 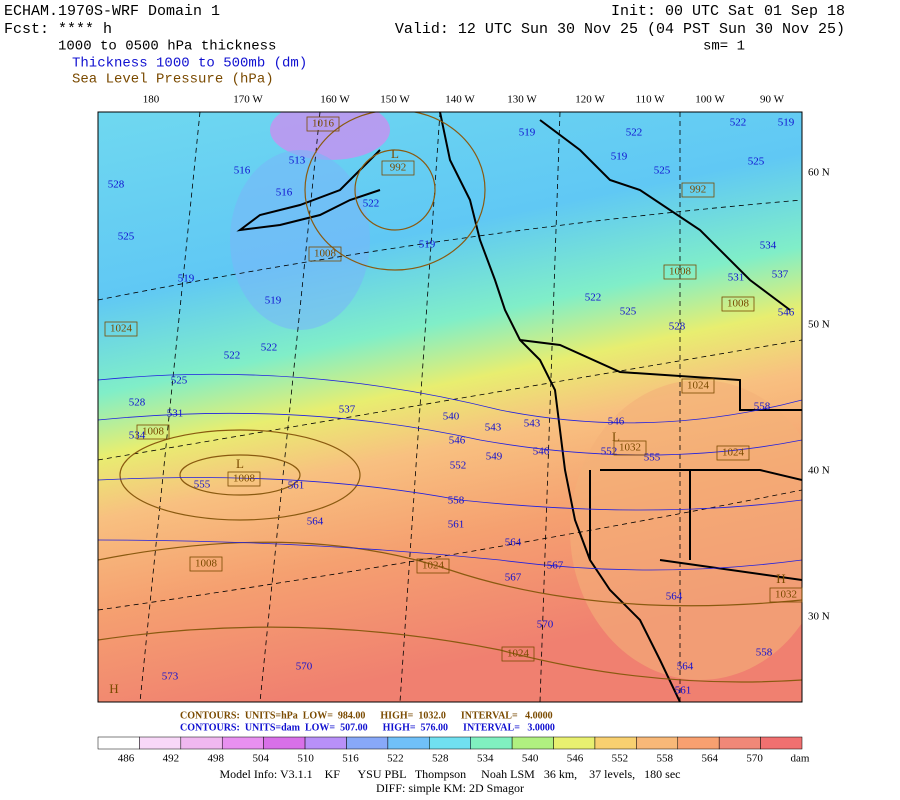 I want to click on colorbar-label: 510, so click(x=305, y=759).